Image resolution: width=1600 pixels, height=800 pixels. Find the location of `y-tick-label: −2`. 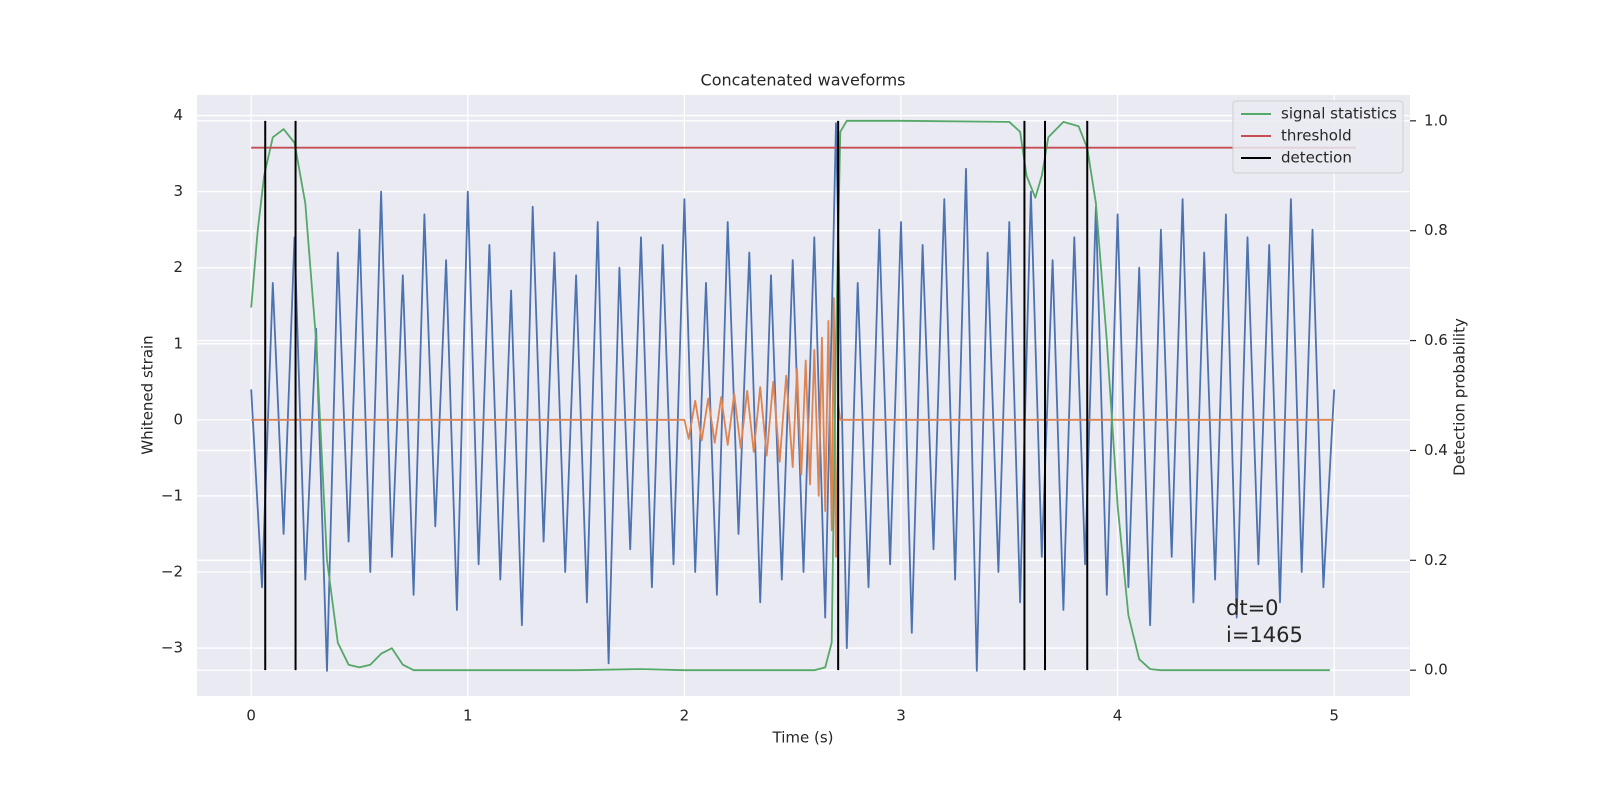

y-tick-label: −2 is located at coordinates (172, 571).